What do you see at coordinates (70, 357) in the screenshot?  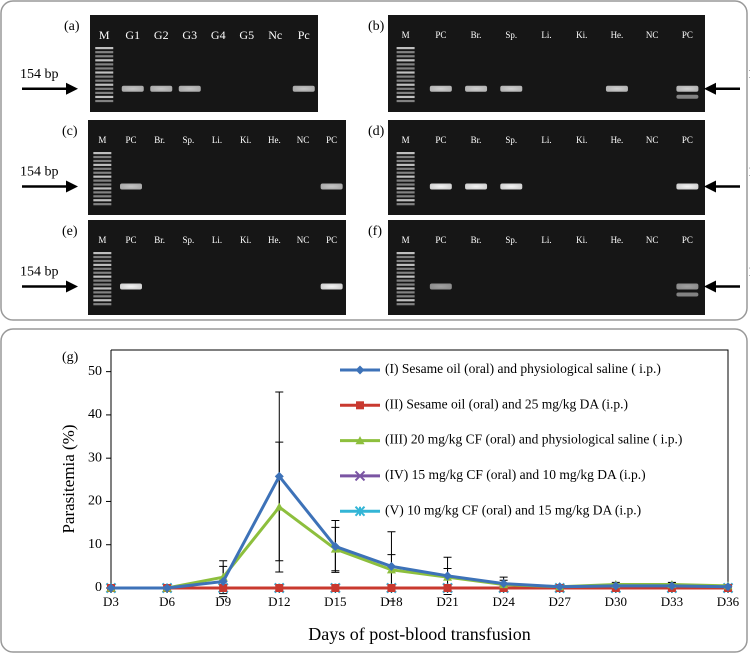 I see `panel-label: (g)` at bounding box center [70, 357].